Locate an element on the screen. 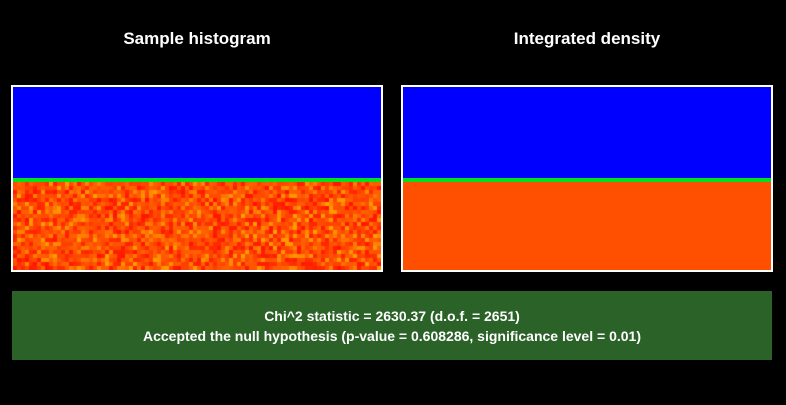 Image resolution: width=786 pixels, height=405 pixels. sample-histogram-lower-region is located at coordinates (197, 226).